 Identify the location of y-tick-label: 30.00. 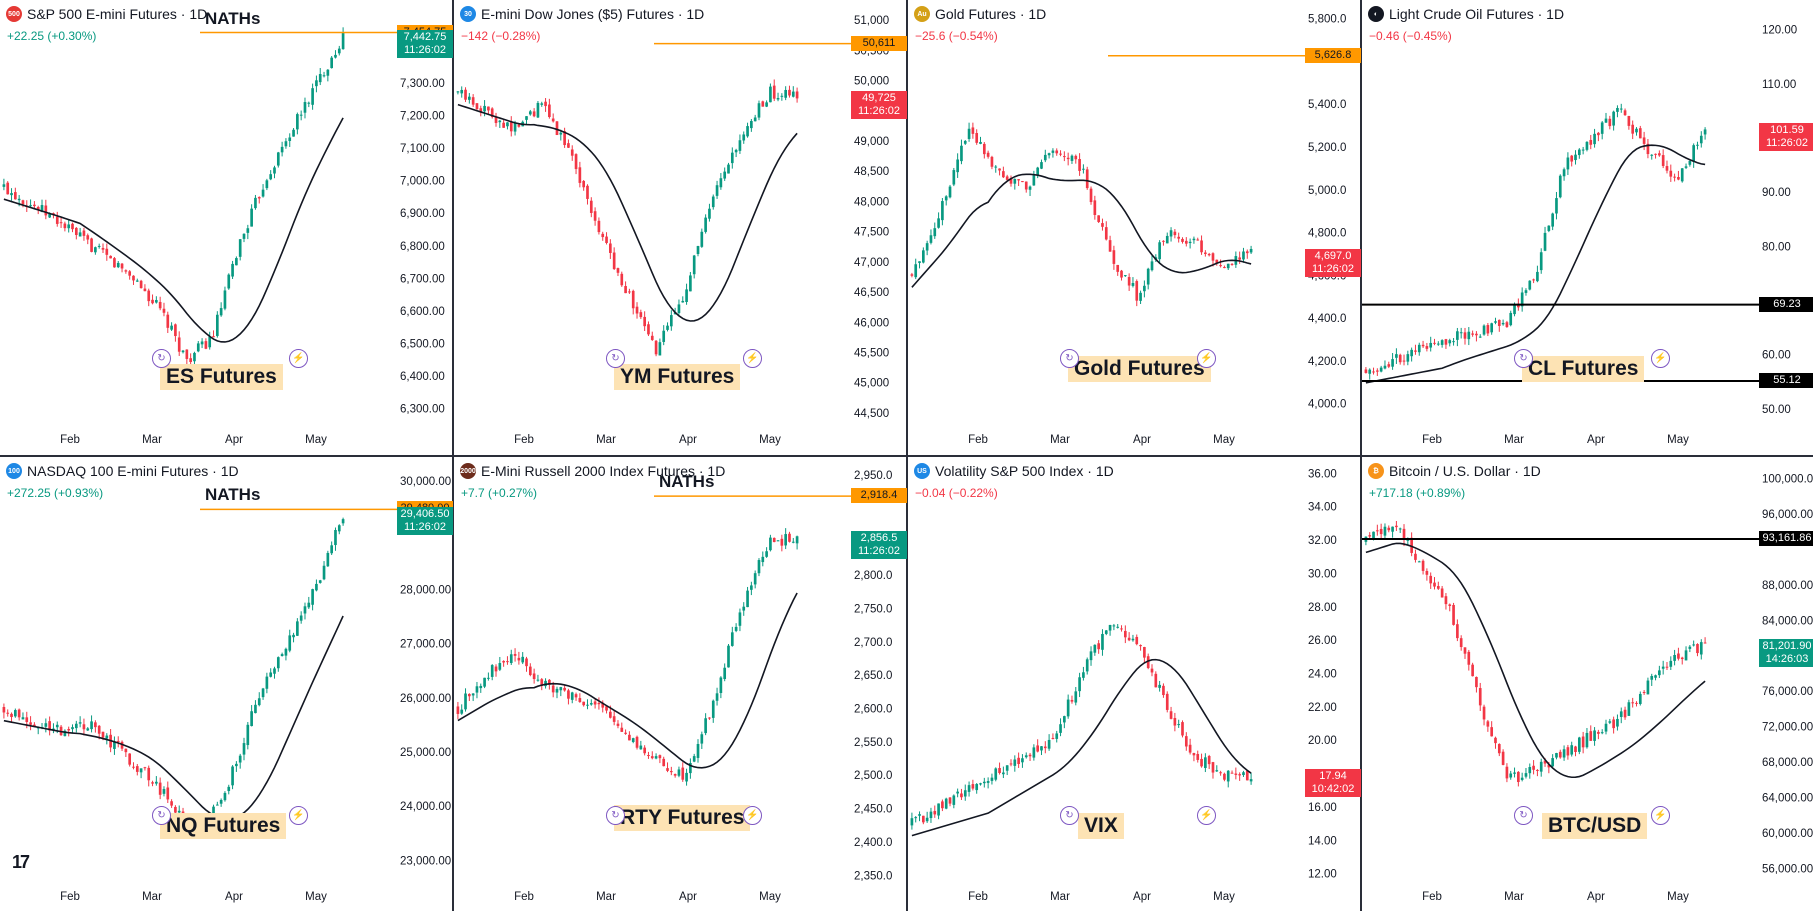
(1322, 574).